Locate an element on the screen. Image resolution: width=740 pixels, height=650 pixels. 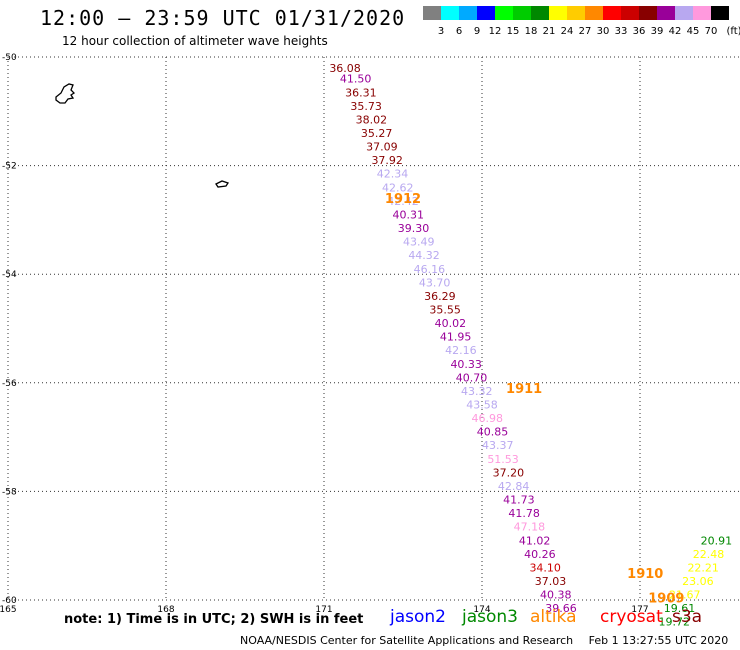
swh-observation: 37.09 is located at coordinates (382, 147).